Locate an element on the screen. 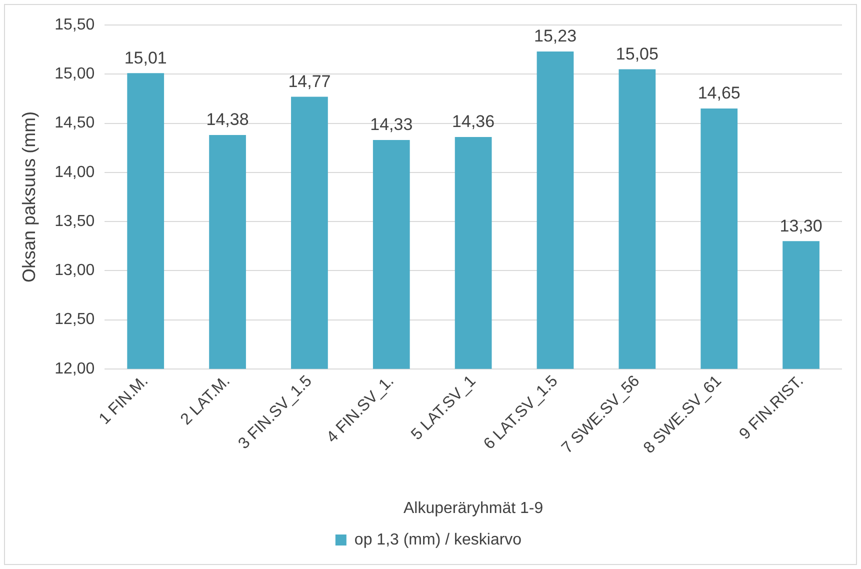  data-label: 14,36 is located at coordinates (473, 122).